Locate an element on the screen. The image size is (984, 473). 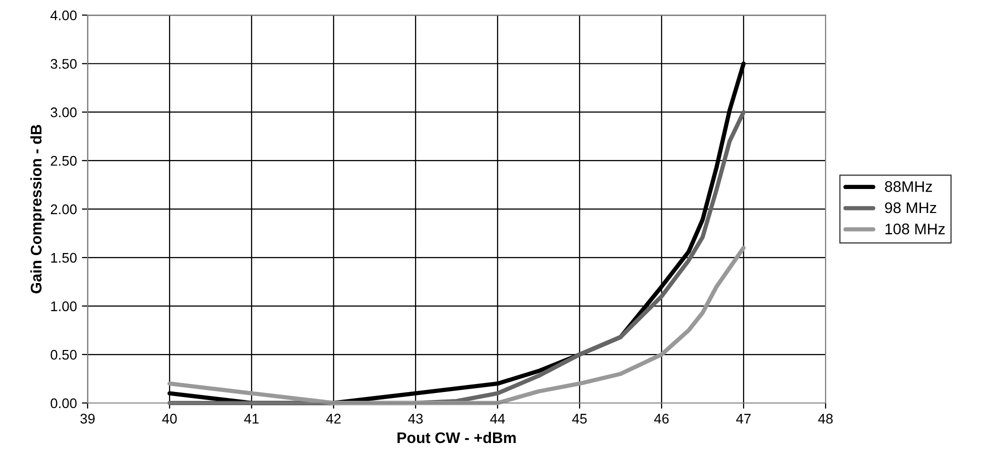
y-tick-label: 3.50 is located at coordinates (63, 63).